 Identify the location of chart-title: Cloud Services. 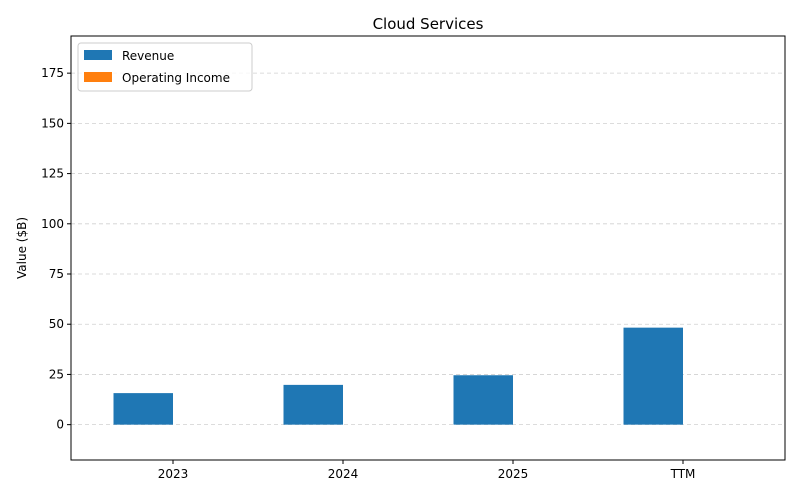
(428, 24).